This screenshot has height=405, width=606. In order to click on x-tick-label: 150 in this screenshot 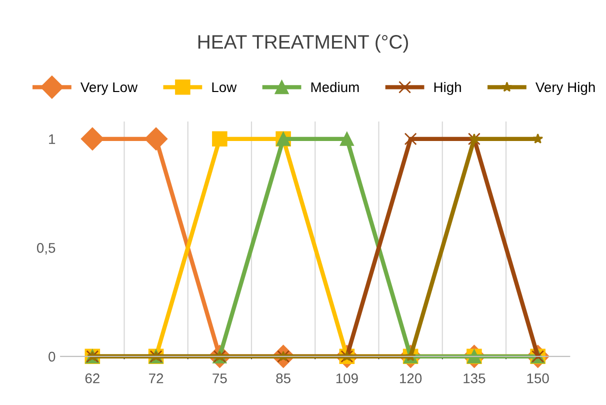, I will do `click(538, 378)`.